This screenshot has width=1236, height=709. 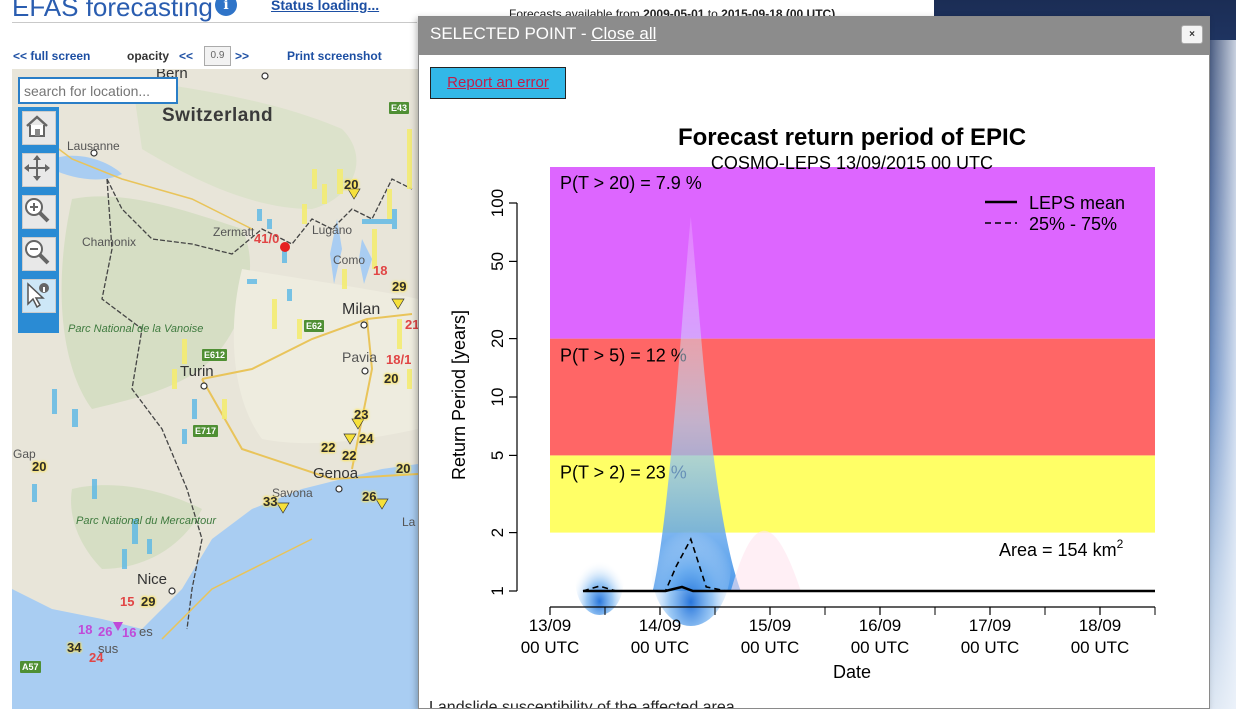 What do you see at coordinates (218, 115) in the screenshot?
I see `country-switzerland: Switzerland` at bounding box center [218, 115].